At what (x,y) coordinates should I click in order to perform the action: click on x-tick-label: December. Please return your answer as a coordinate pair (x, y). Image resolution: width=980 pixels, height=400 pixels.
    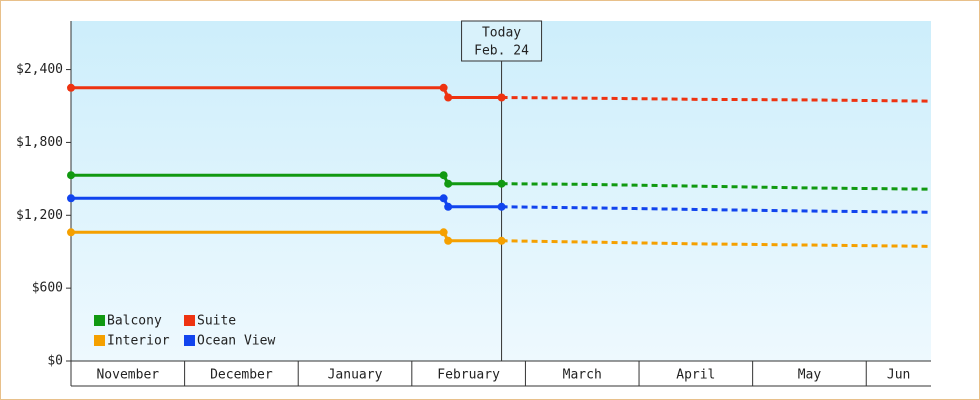
    Looking at the image, I should click on (241, 375).